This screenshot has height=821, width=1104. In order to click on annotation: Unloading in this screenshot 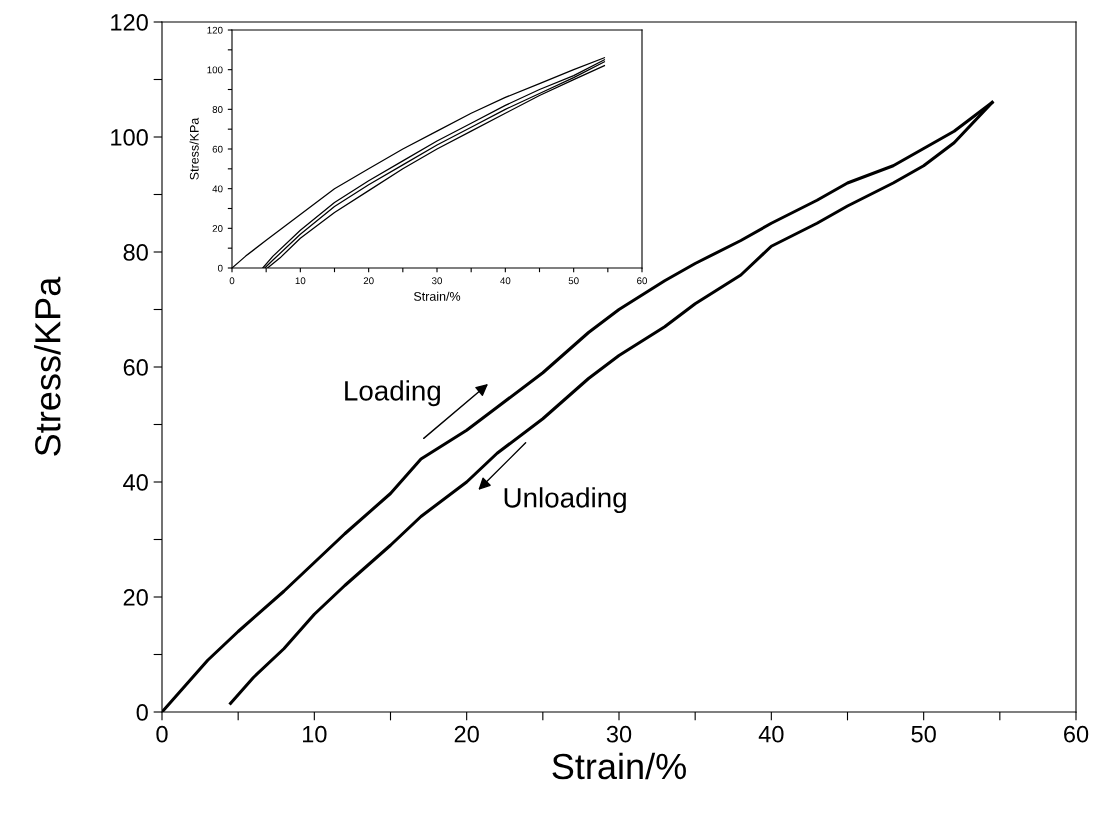, I will do `click(565, 500)`.